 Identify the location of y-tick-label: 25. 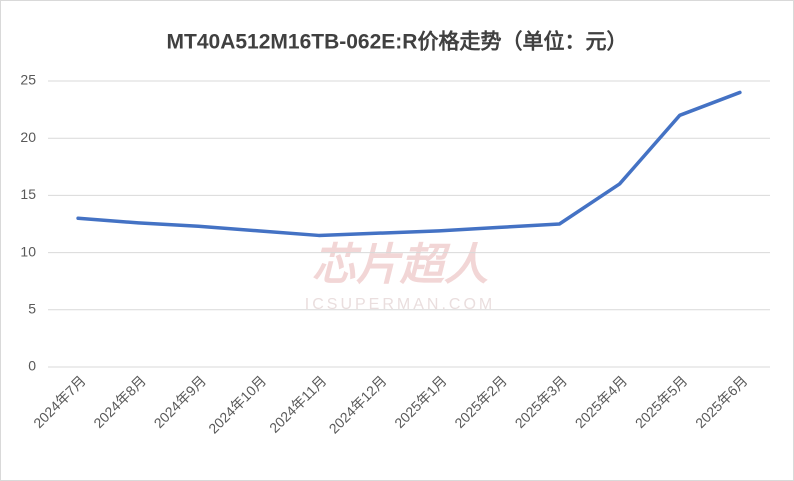
(28, 80).